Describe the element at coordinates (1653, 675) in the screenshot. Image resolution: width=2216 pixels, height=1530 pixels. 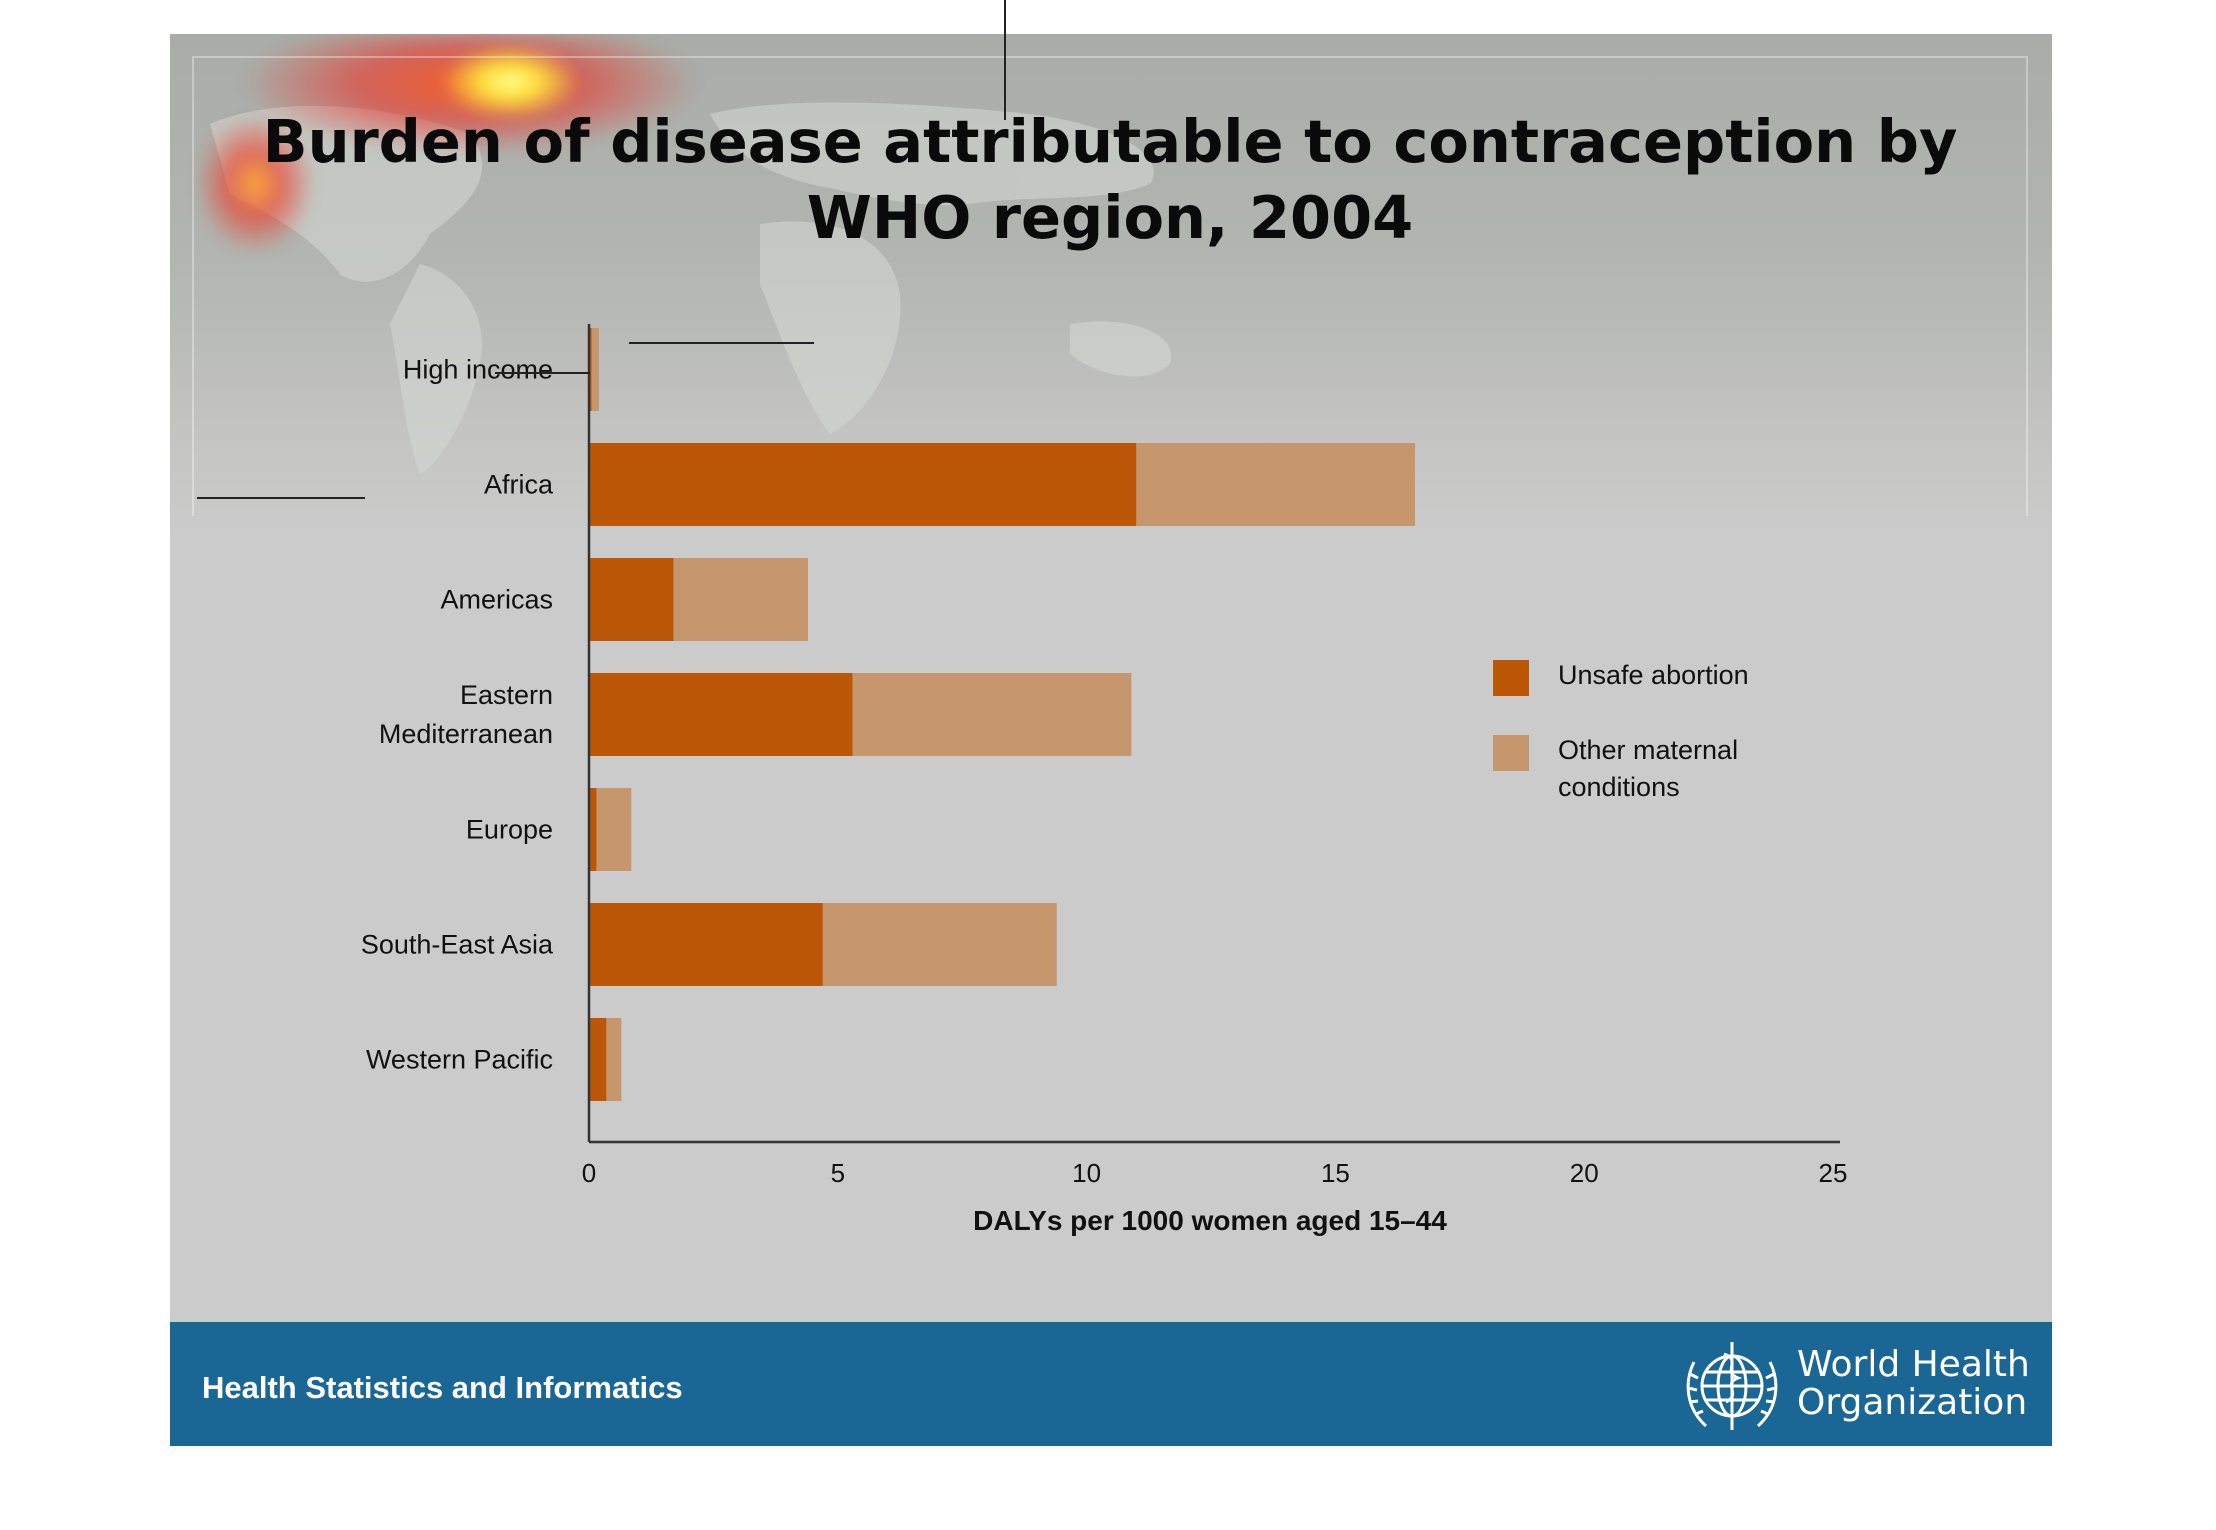
I see `legend-label: Unsafe abortion` at that location.